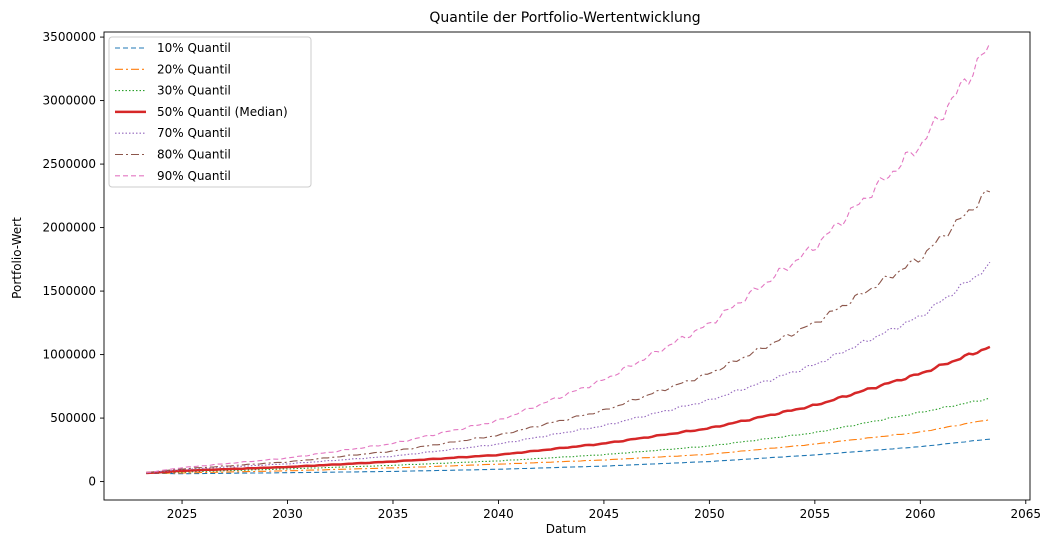  I want to click on y-tick-label: 3000000, so click(69, 101).